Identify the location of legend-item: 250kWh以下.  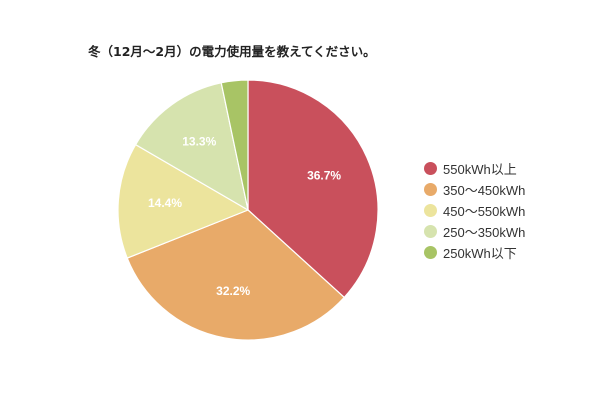
(474, 252).